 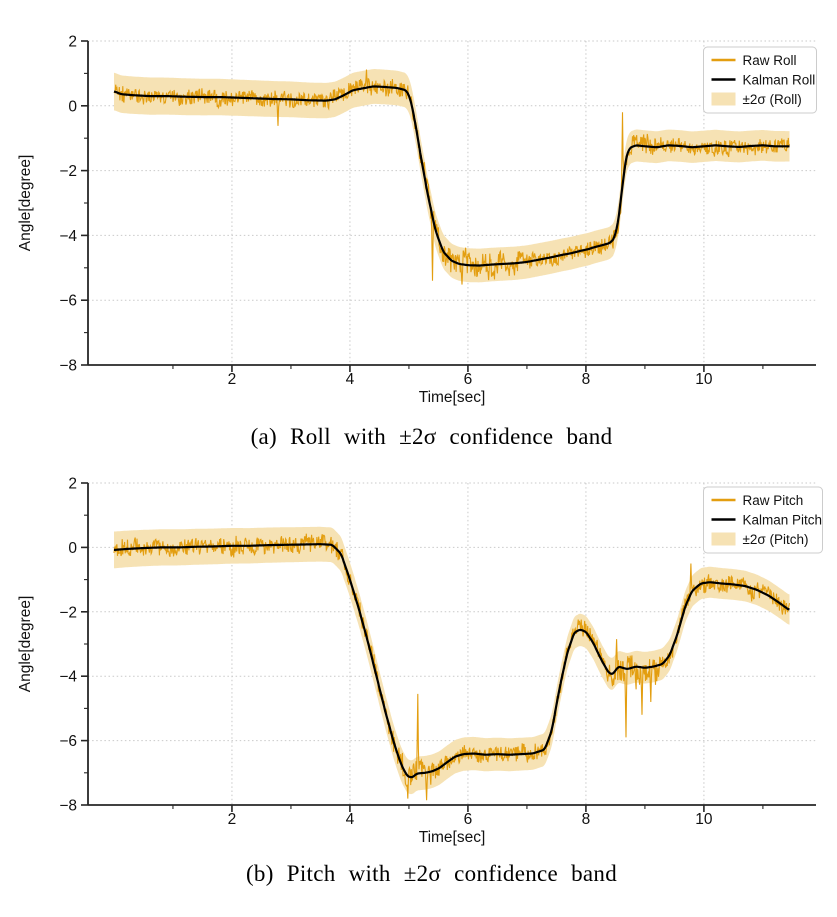 What do you see at coordinates (350, 819) in the screenshot?
I see `pitch-x-tick-label: 4` at bounding box center [350, 819].